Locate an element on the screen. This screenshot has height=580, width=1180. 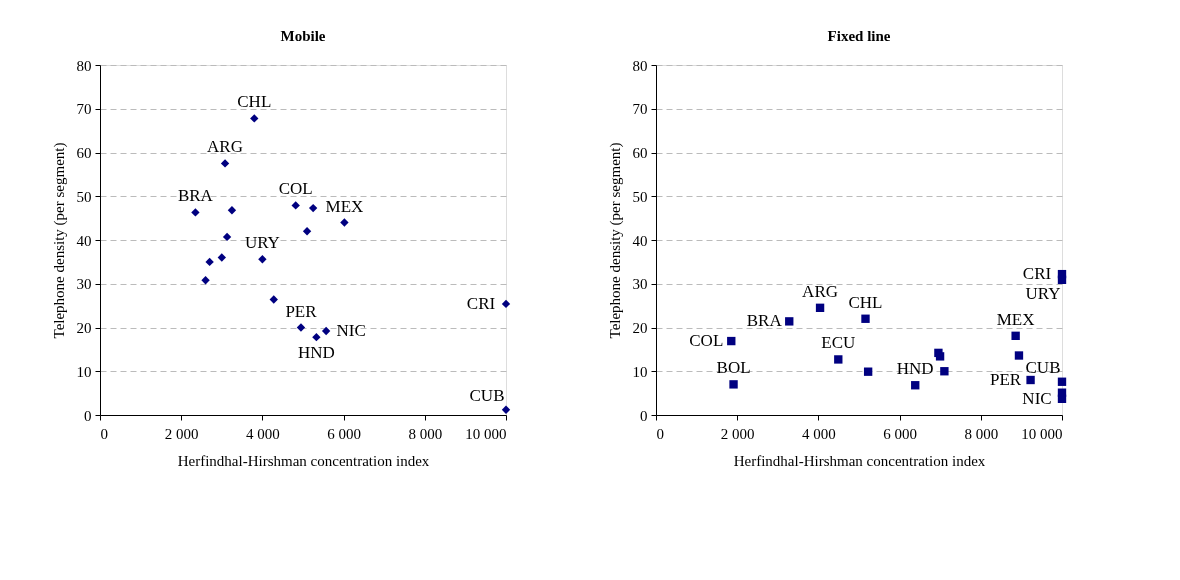
chart-title: Mobile is located at coordinates (303, 36).